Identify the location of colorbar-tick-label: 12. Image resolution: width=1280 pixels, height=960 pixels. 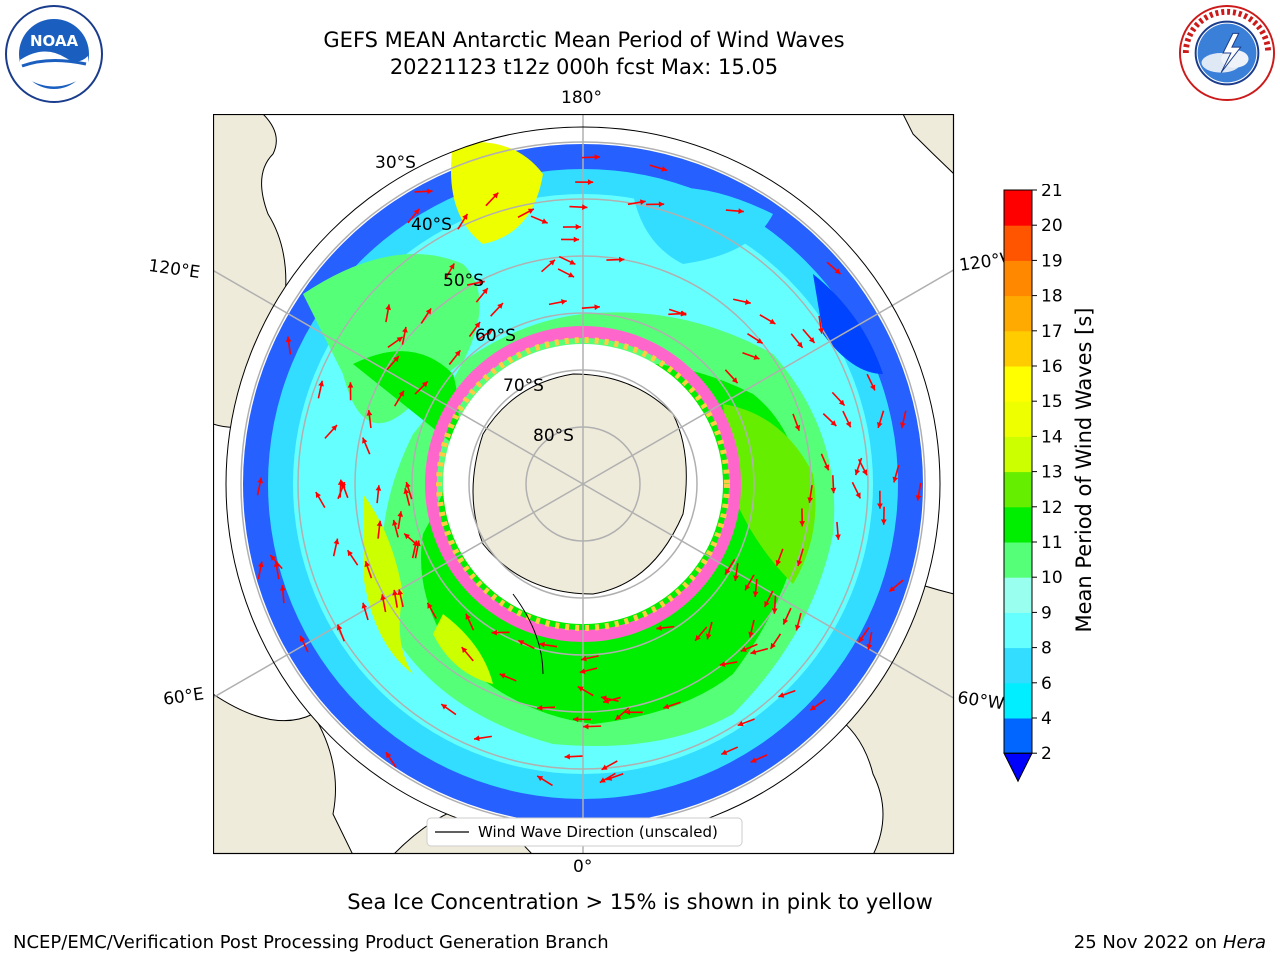
(1052, 508).